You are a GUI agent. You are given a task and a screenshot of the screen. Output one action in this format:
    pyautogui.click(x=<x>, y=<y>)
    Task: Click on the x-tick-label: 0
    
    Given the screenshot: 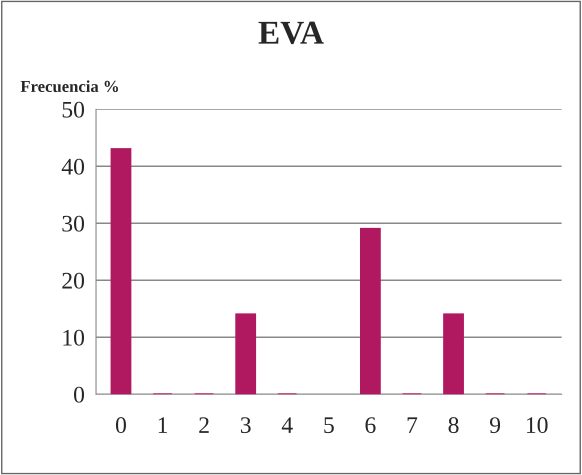 What is the action you would take?
    pyautogui.click(x=121, y=425)
    